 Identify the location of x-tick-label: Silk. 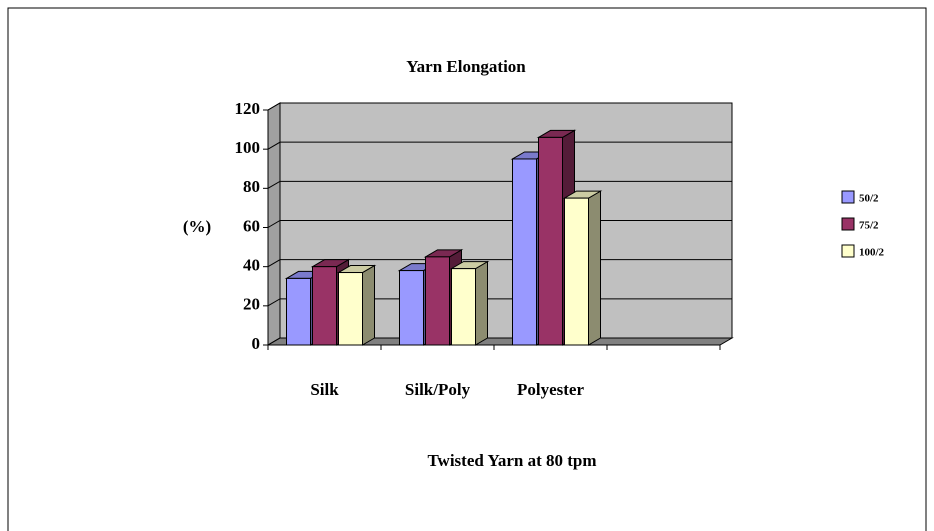
(324, 389).